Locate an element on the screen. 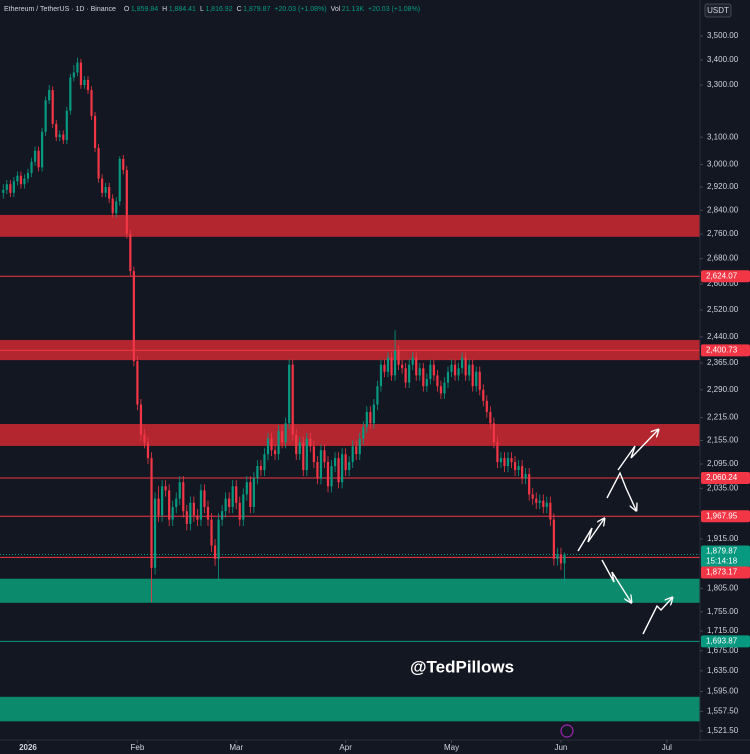  x-tick-label: Jun is located at coordinates (560, 747).